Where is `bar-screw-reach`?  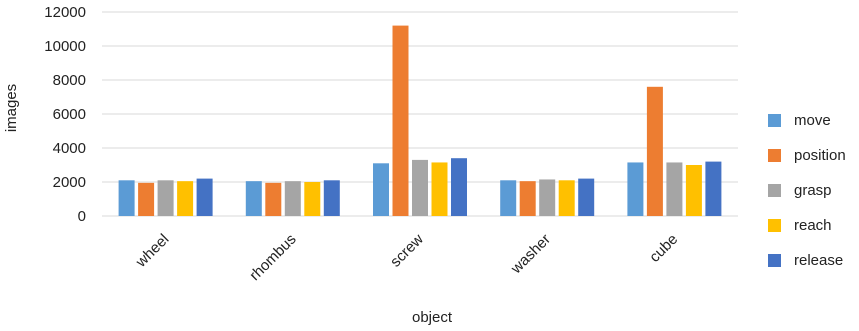 bar-screw-reach is located at coordinates (439, 189).